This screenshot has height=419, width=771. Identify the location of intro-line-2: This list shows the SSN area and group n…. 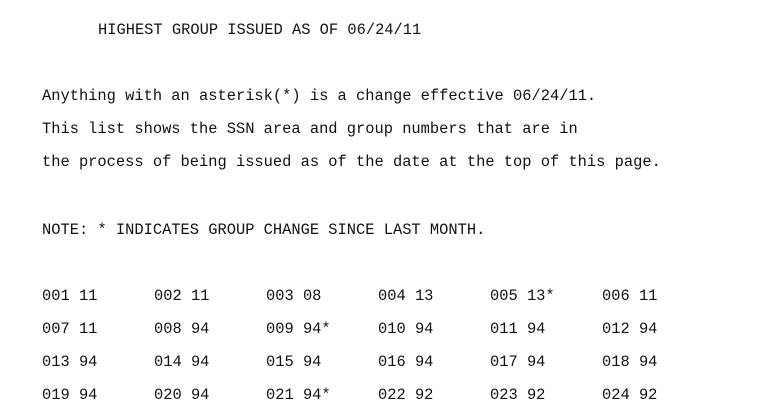
(310, 129).